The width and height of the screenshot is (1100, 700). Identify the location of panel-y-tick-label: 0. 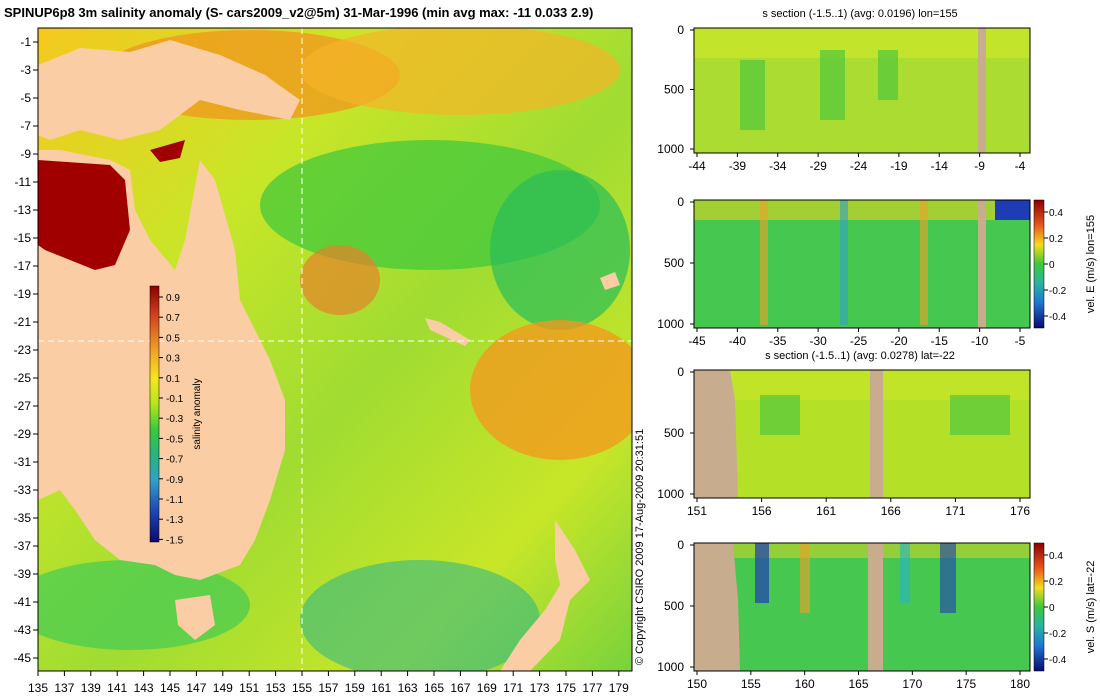
(680, 202).